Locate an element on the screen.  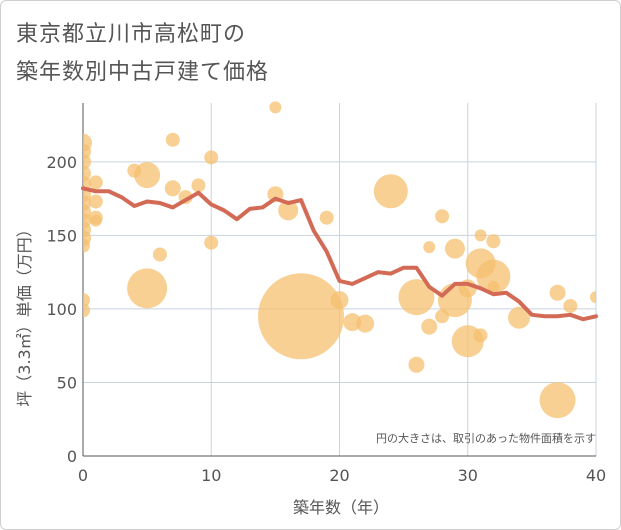
y-axis-label: 坪（3.3㎡）単価（万円） is located at coordinates (24, 313).